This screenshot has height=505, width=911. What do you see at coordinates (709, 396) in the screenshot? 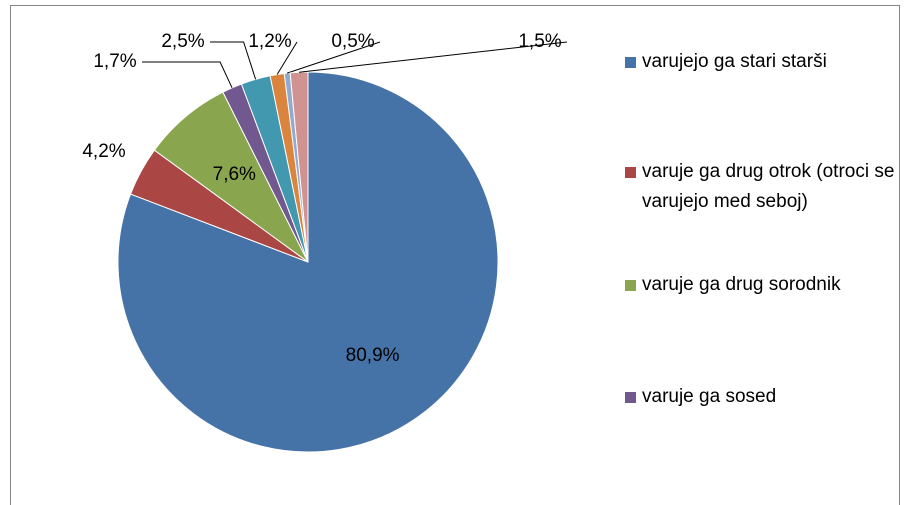
I see `legend-label: varuje ga sosed` at bounding box center [709, 396].